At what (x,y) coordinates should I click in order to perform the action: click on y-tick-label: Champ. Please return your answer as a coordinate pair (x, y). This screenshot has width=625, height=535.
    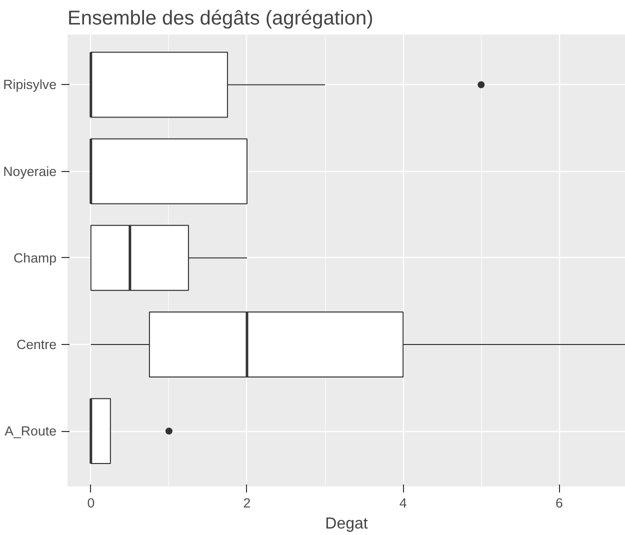
    Looking at the image, I should click on (35, 258).